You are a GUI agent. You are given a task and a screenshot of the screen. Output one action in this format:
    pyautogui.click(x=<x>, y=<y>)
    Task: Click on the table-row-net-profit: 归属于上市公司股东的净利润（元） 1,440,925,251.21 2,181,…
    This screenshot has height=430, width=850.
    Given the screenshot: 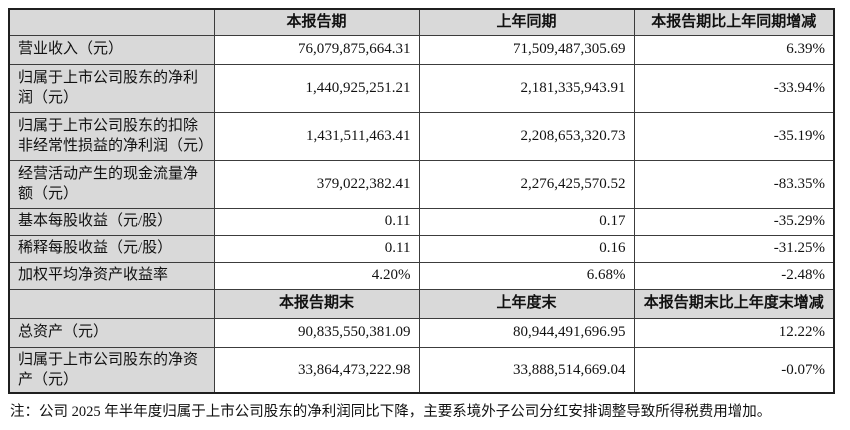 What is the action you would take?
    pyautogui.click(x=421, y=88)
    